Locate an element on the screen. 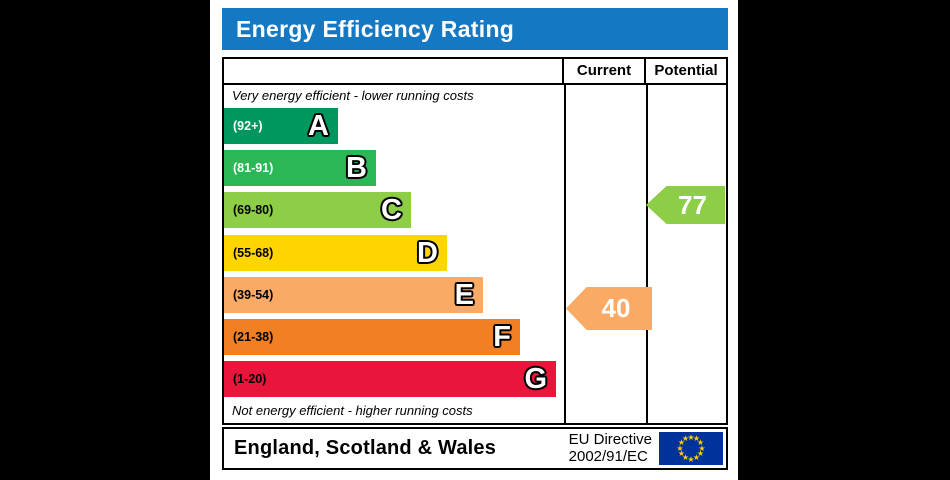 The image size is (950, 480). band-b: (81-91) B is located at coordinates (300, 168).